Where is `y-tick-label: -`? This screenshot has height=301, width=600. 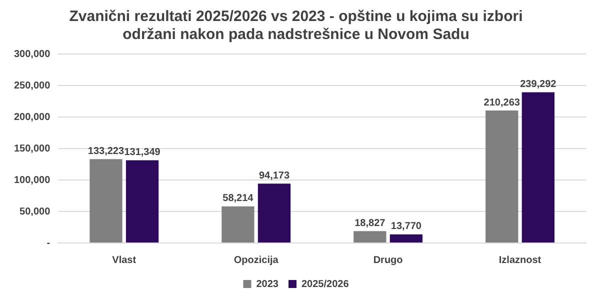 y-tick-label: - is located at coordinates (48, 243).